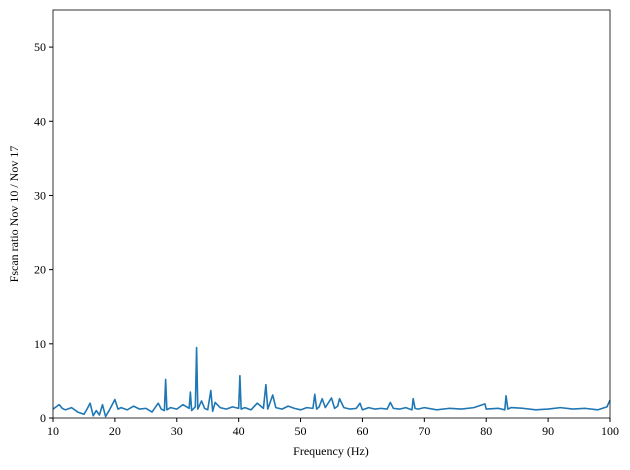 This screenshot has width=630, height=470. I want to click on x-tick-label: 50, so click(301, 431).